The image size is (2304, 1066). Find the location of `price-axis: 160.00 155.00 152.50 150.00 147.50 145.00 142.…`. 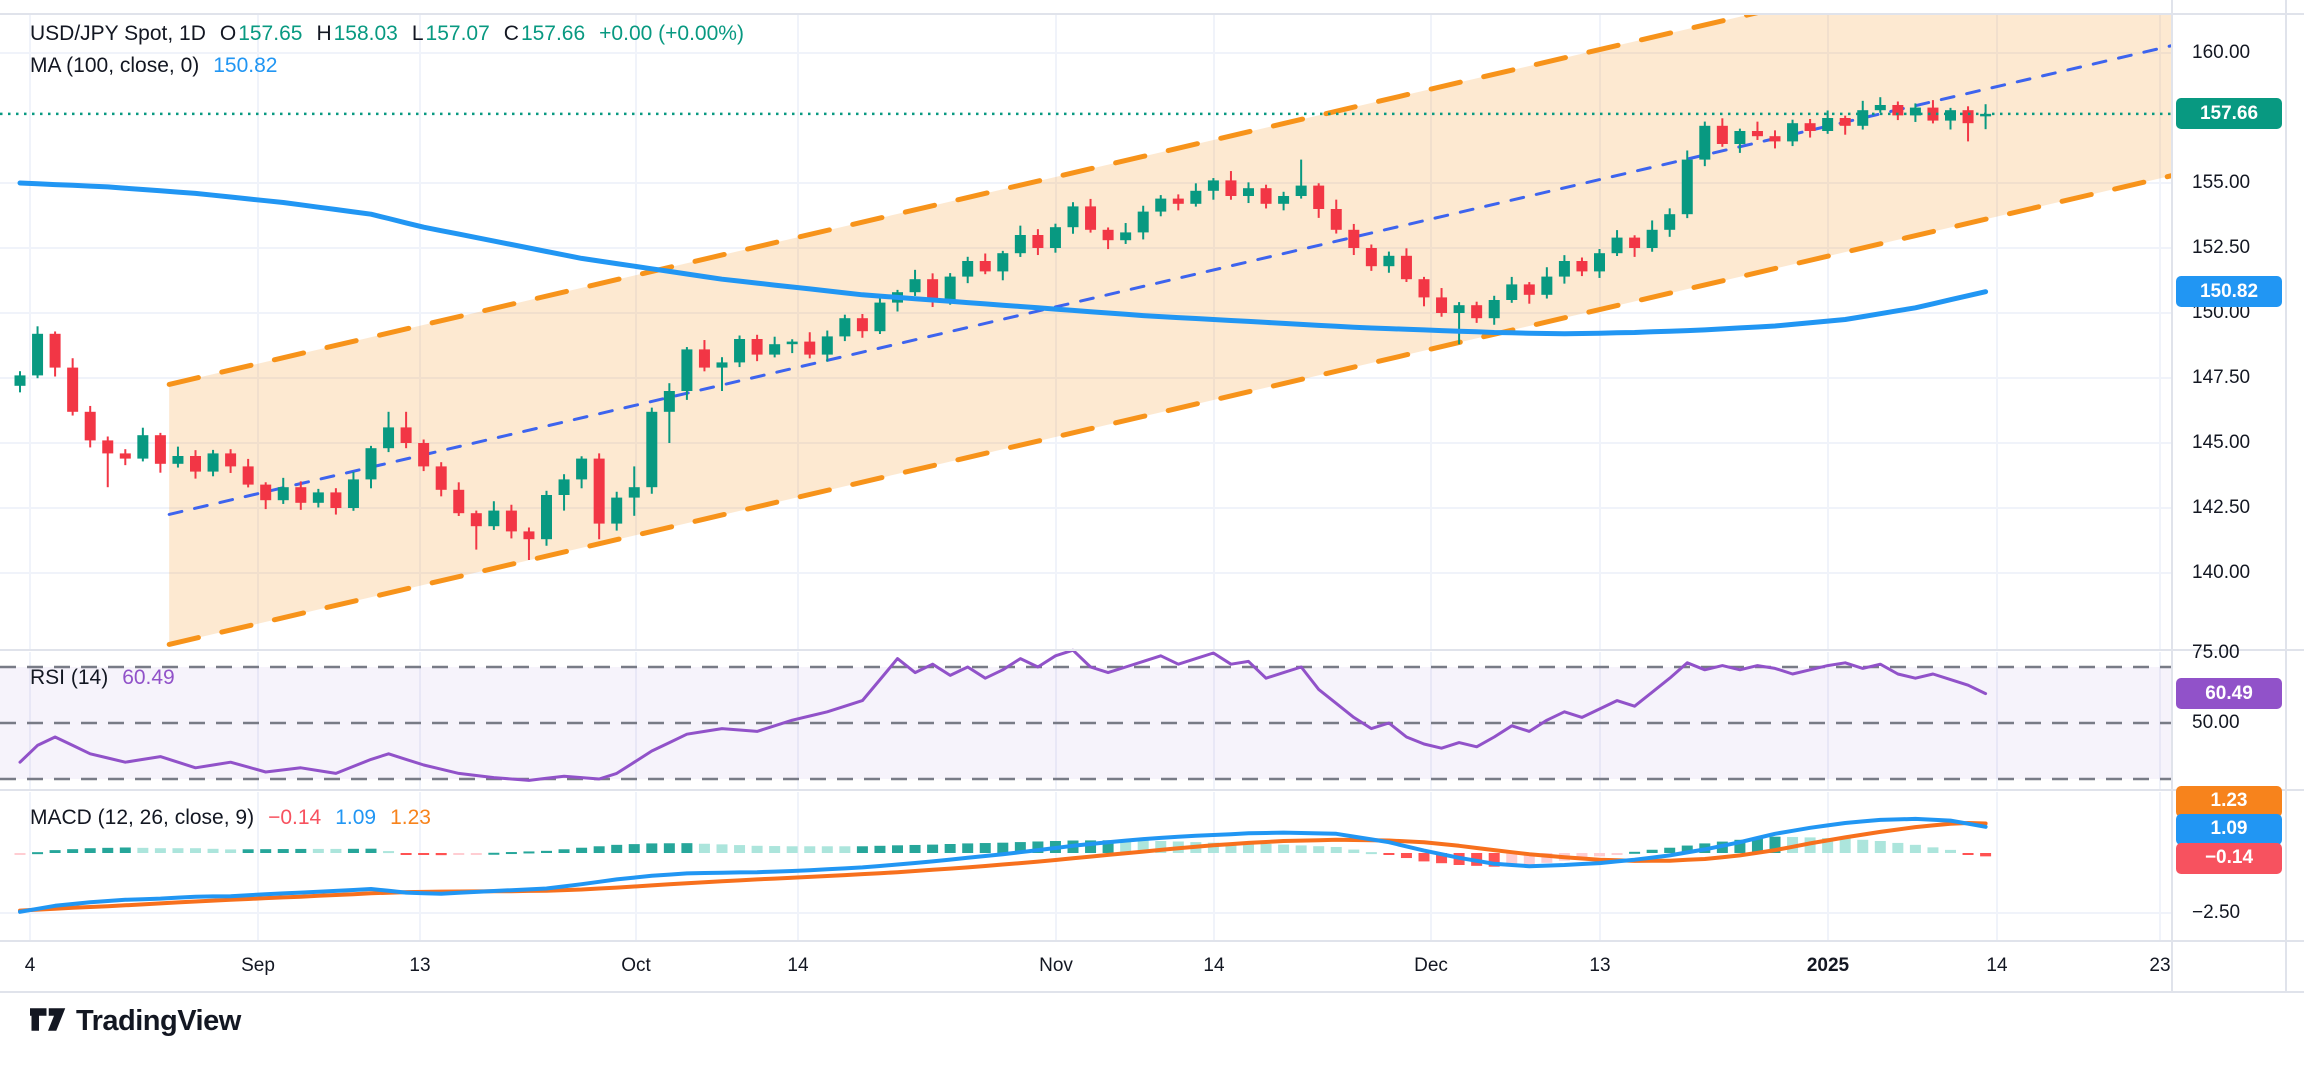

price-axis: 160.00 155.00 152.50 150.00 147.50 145.00 142.… is located at coordinates (2238, 533).